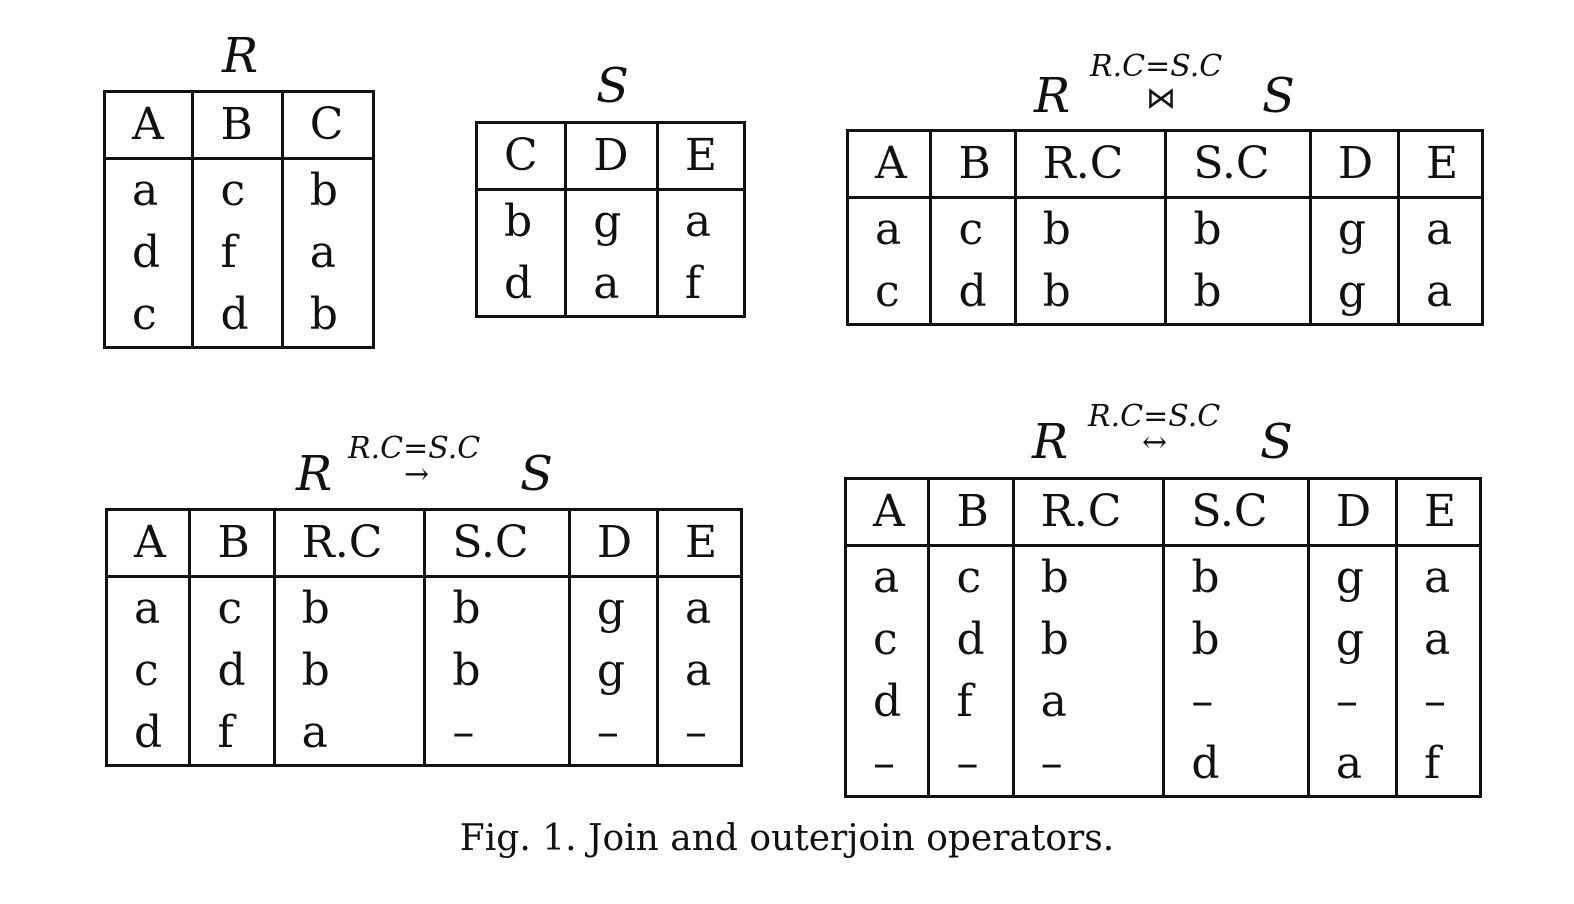 The width and height of the screenshot is (1574, 904). What do you see at coordinates (414, 448) in the screenshot?
I see `left-outer-condition: R.C=S.C` at bounding box center [414, 448].